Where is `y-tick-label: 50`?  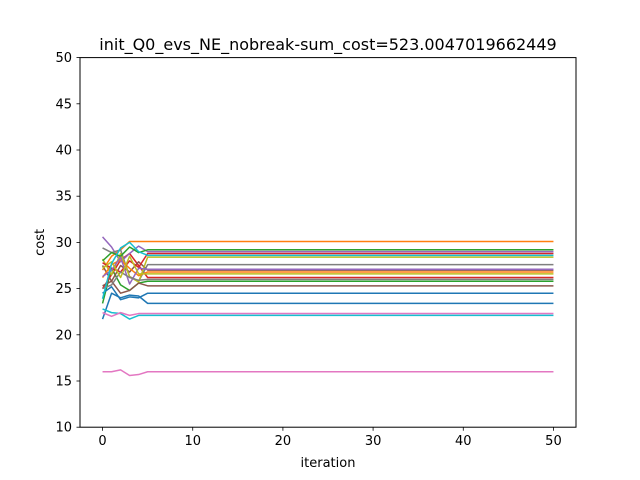 y-tick-label: 50 is located at coordinates (63, 58).